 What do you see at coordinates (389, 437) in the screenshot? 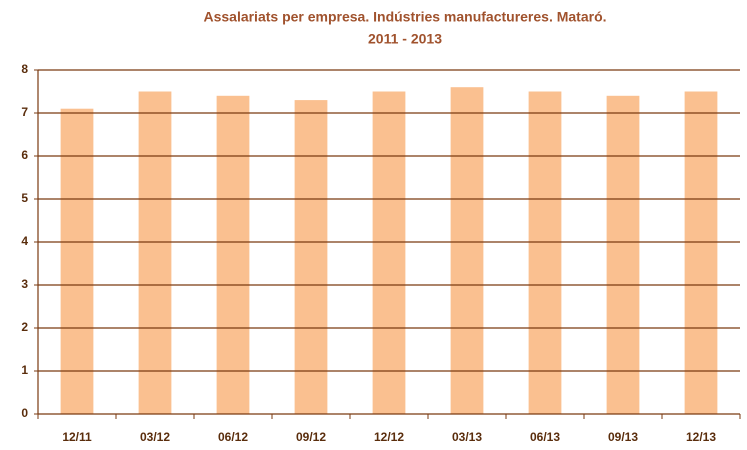
I see `x-tick-label: 12/12` at bounding box center [389, 437].